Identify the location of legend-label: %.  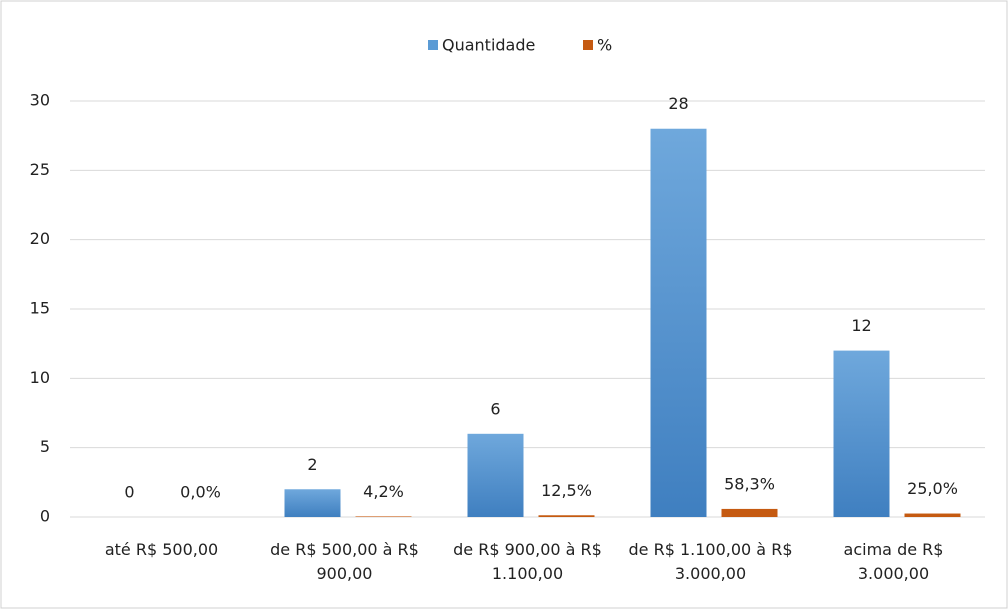
(604, 45).